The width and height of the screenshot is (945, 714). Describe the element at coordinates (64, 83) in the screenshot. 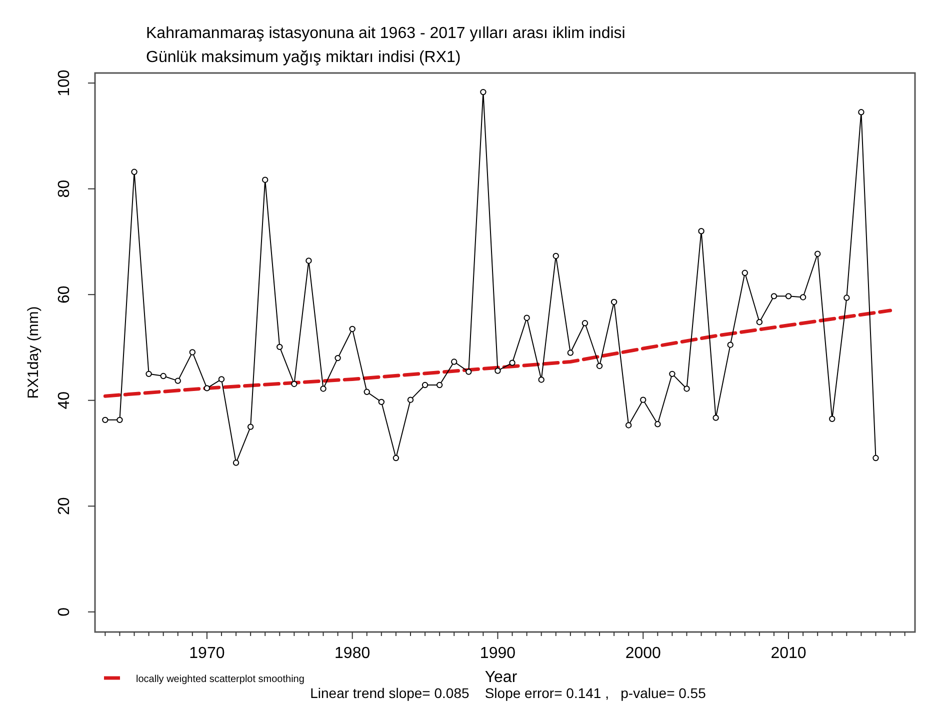

I see `y-tick-label: 100` at that location.